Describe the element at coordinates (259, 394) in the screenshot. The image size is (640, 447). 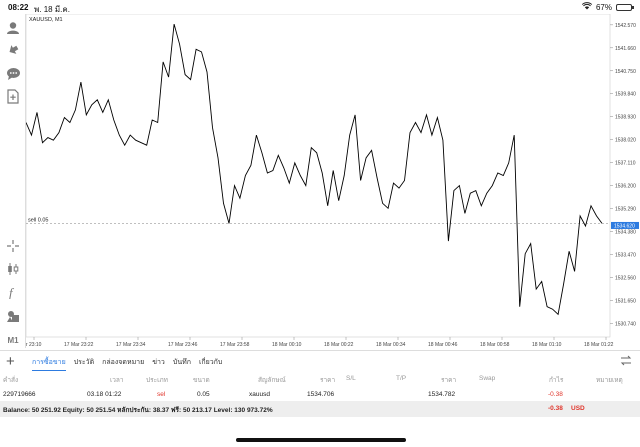
I see `order-symbol: xauusd` at that location.